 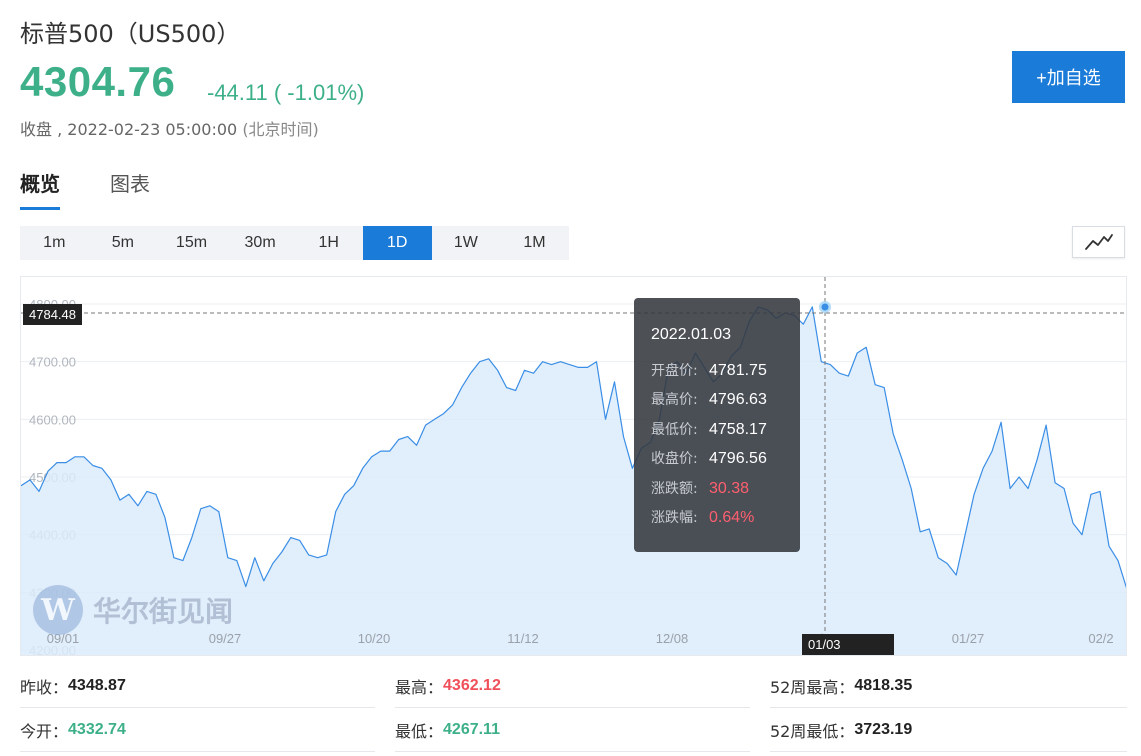 What do you see at coordinates (674, 459) in the screenshot?
I see `tooltip-label: 收盘价:` at bounding box center [674, 459].